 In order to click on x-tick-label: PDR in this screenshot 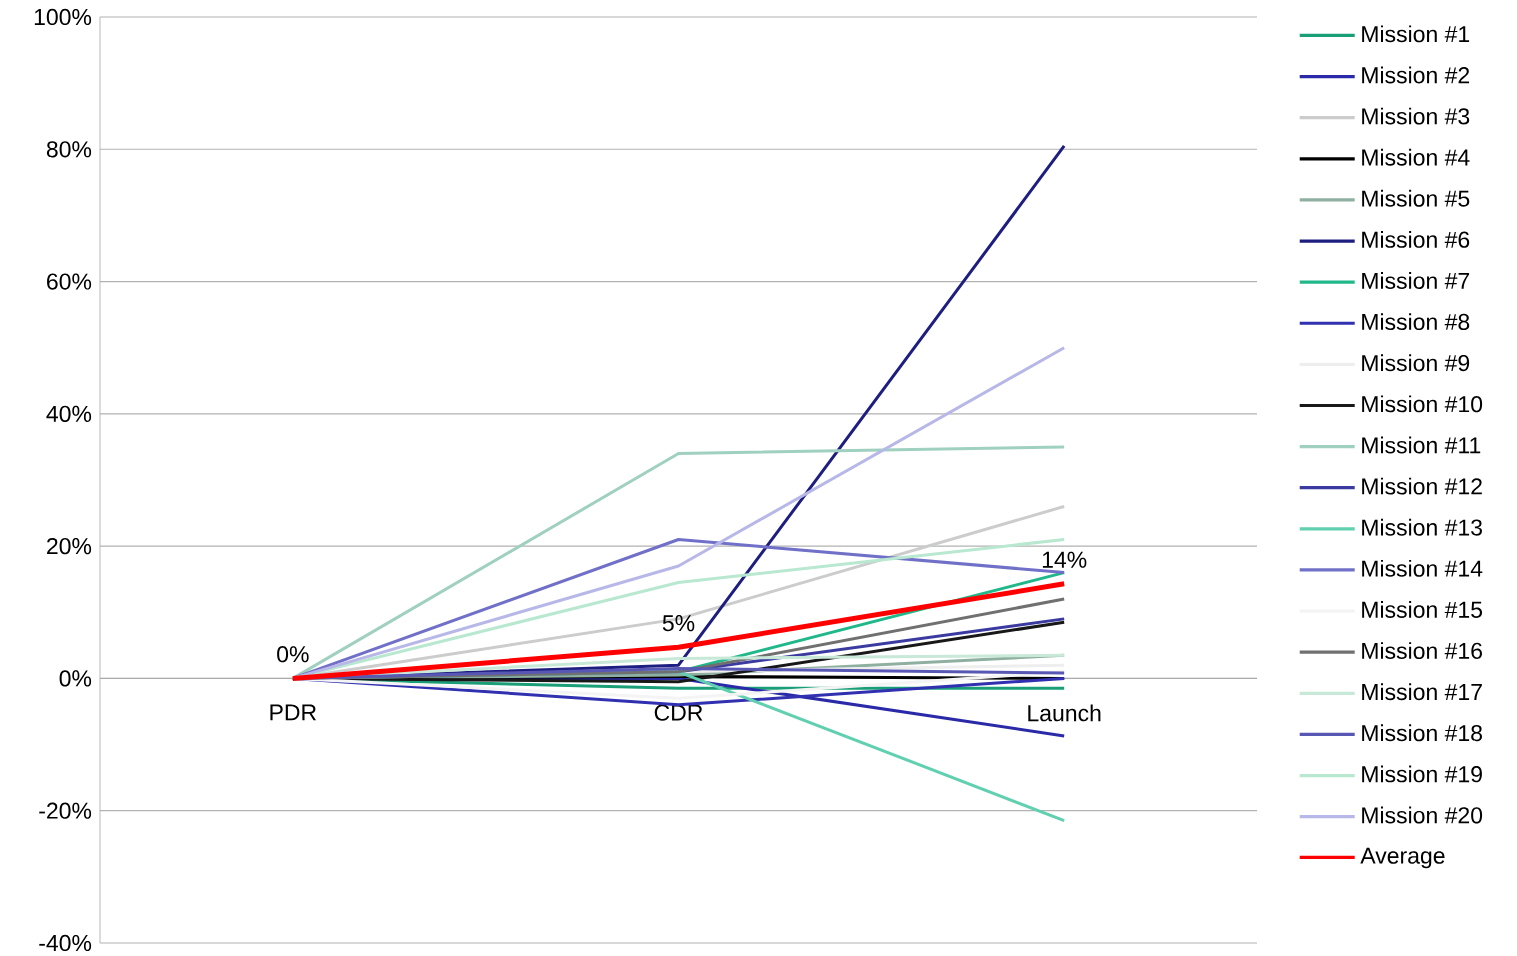, I will do `click(293, 712)`.